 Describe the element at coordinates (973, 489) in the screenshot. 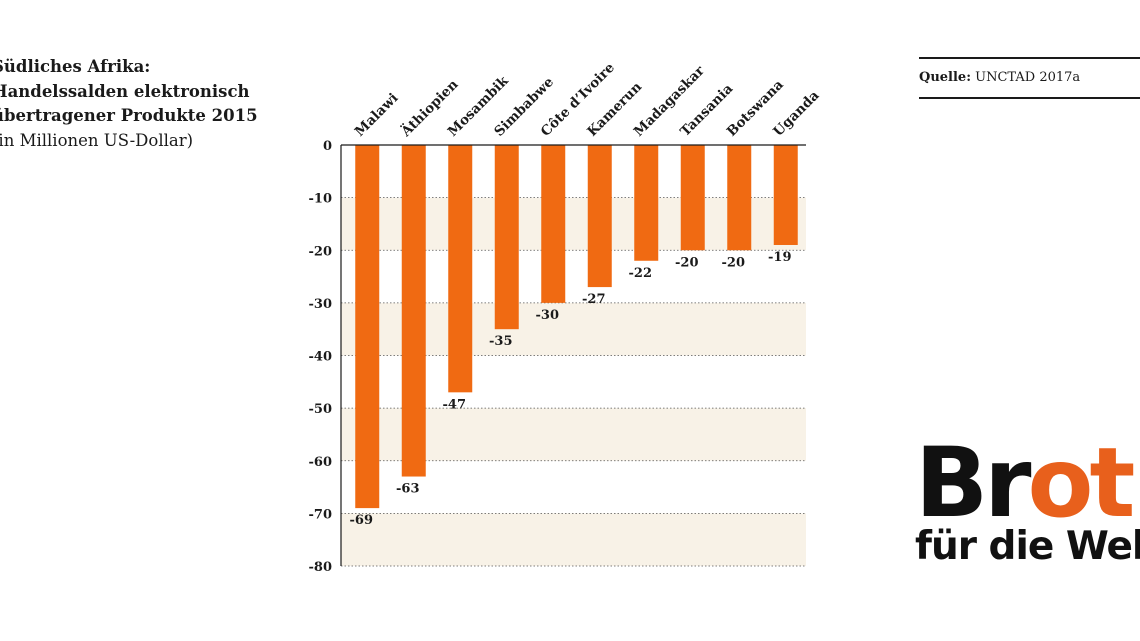

I see `logo-word-part-1: Br` at that location.